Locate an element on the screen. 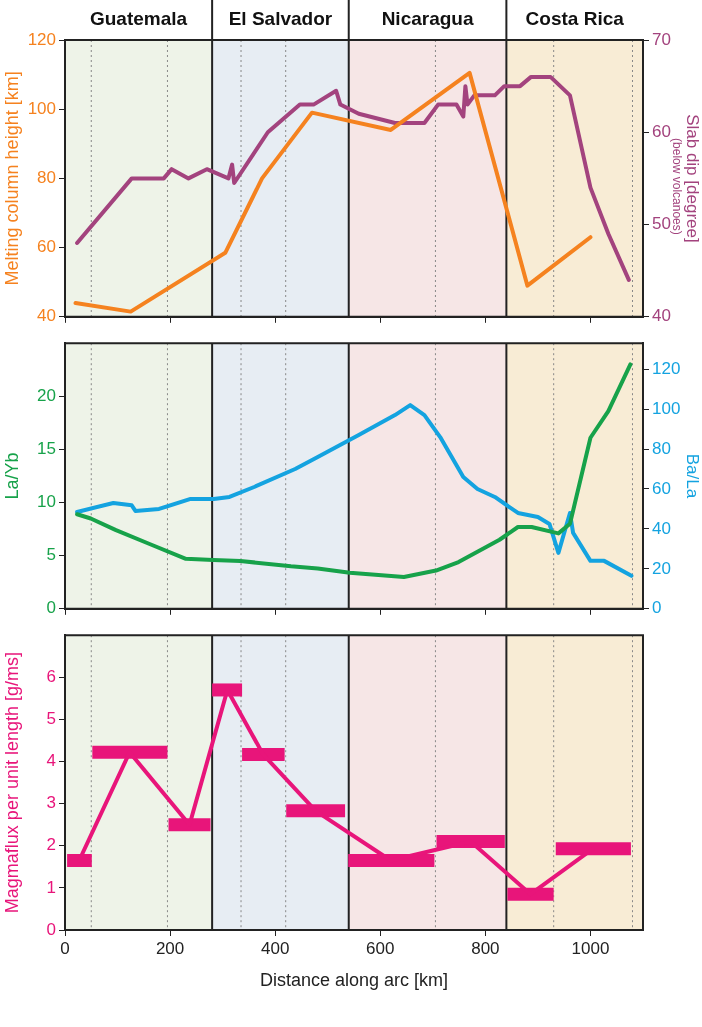 Image resolution: width=702 pixels, height=1027 pixels. y2-tick-label: 0 is located at coordinates (657, 608).